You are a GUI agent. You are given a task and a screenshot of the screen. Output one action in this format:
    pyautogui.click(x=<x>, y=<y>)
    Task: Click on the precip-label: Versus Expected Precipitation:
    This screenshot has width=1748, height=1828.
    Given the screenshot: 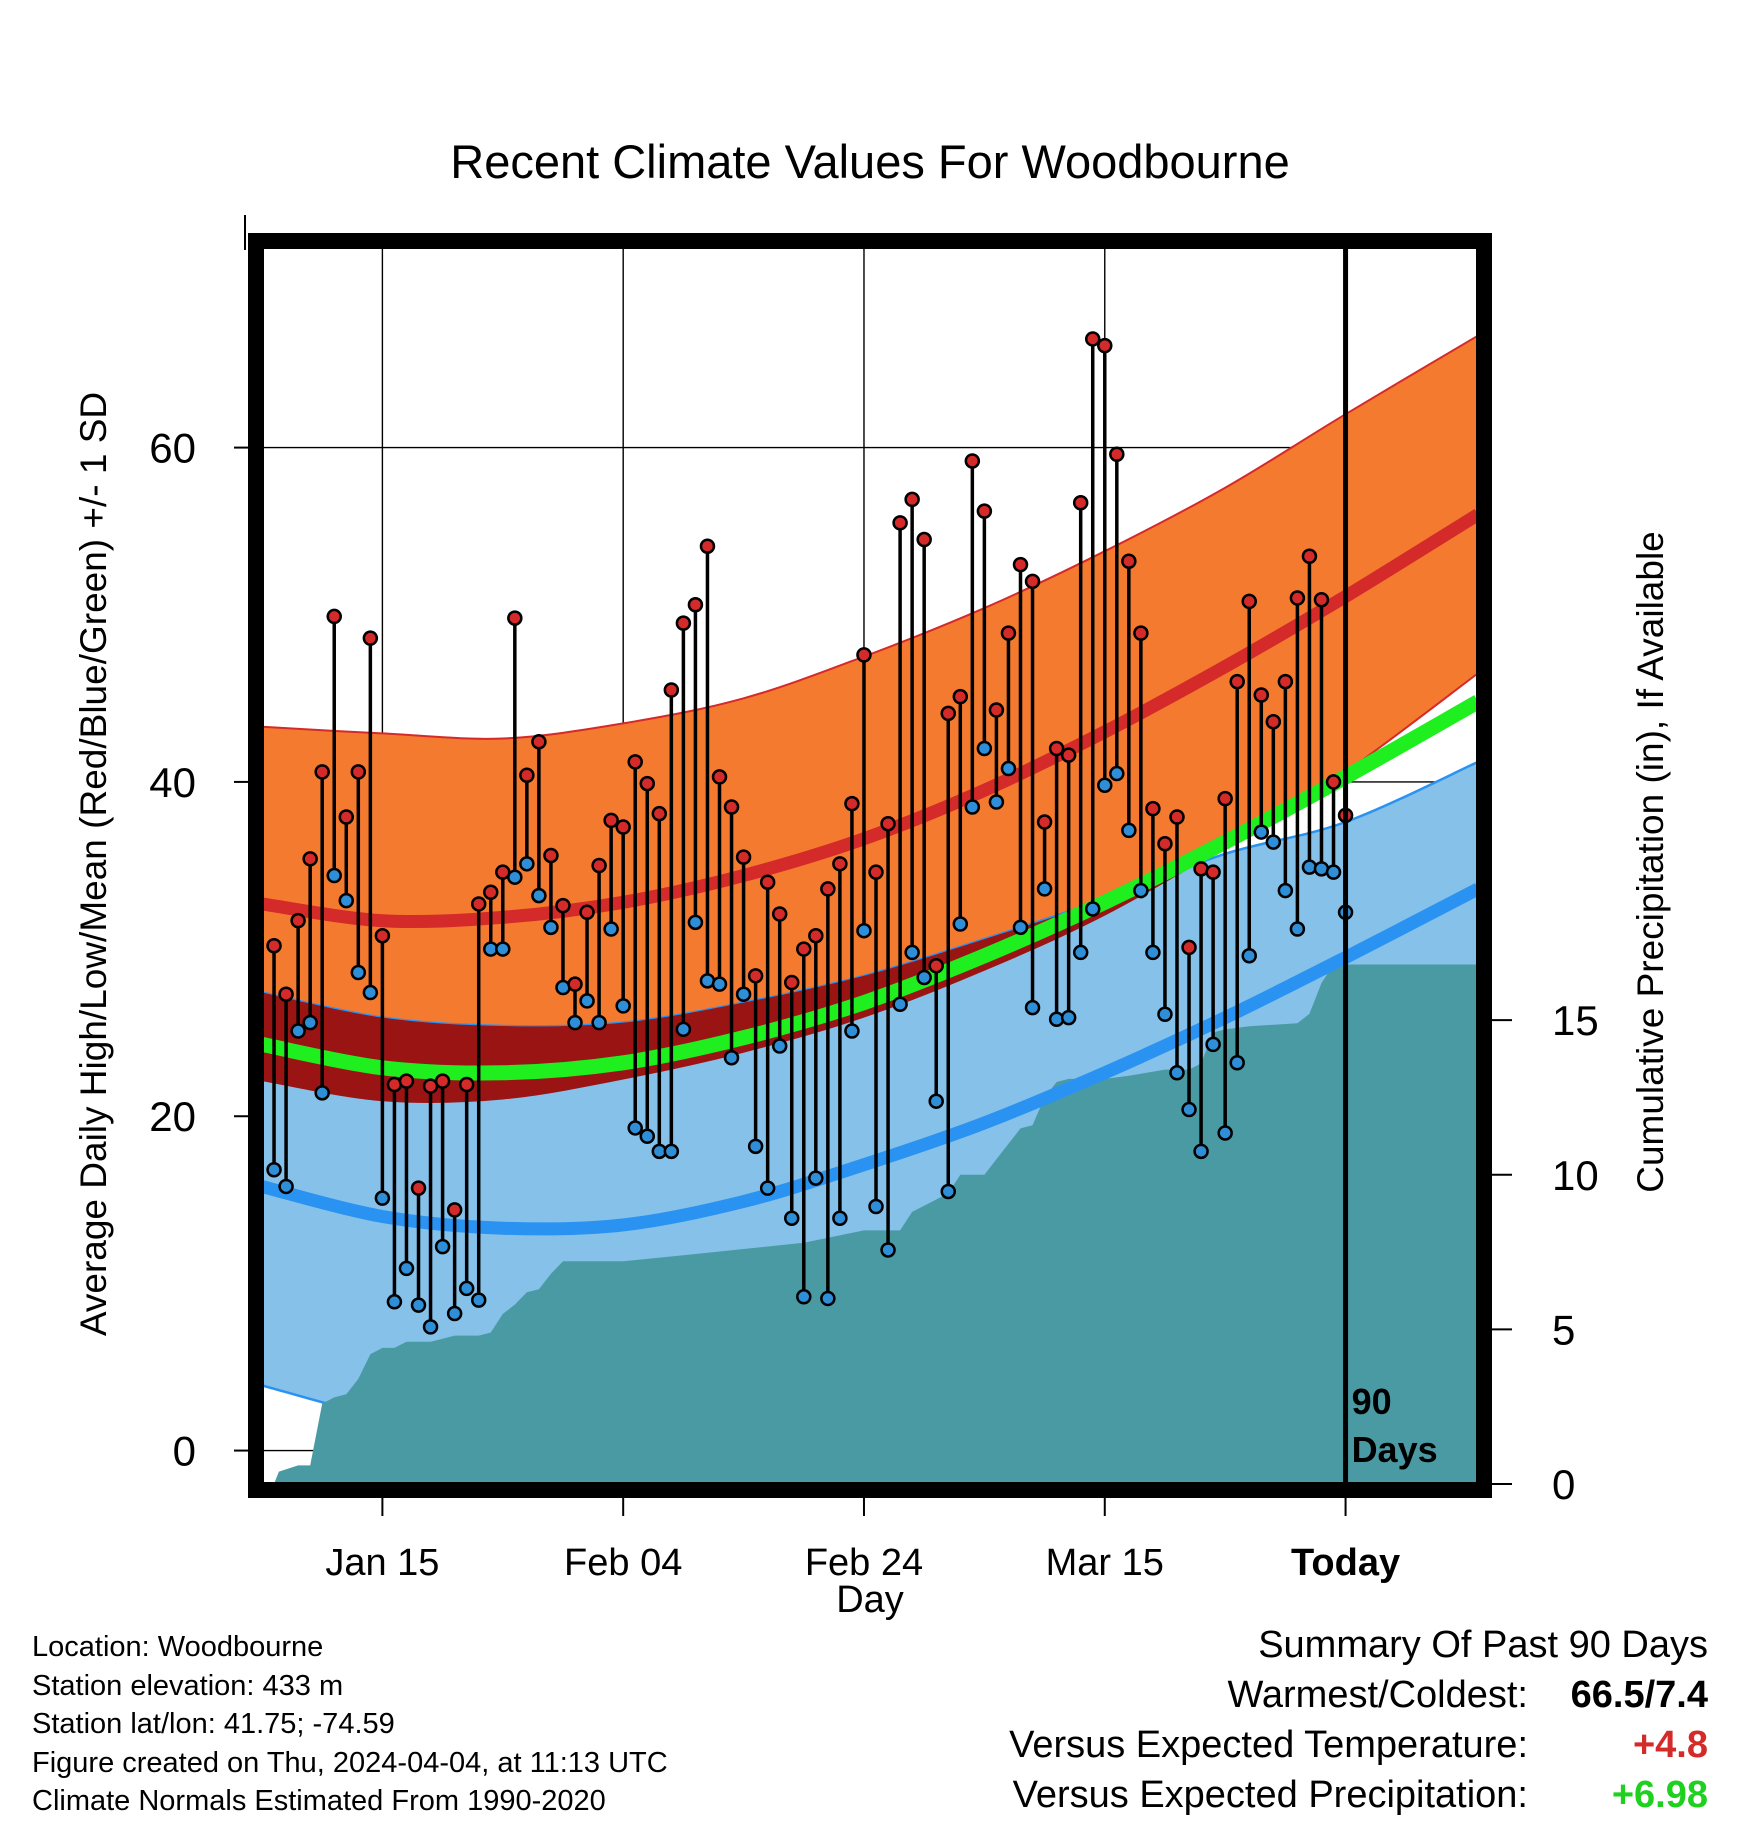 What is the action you would take?
    pyautogui.click(x=1270, y=1795)
    